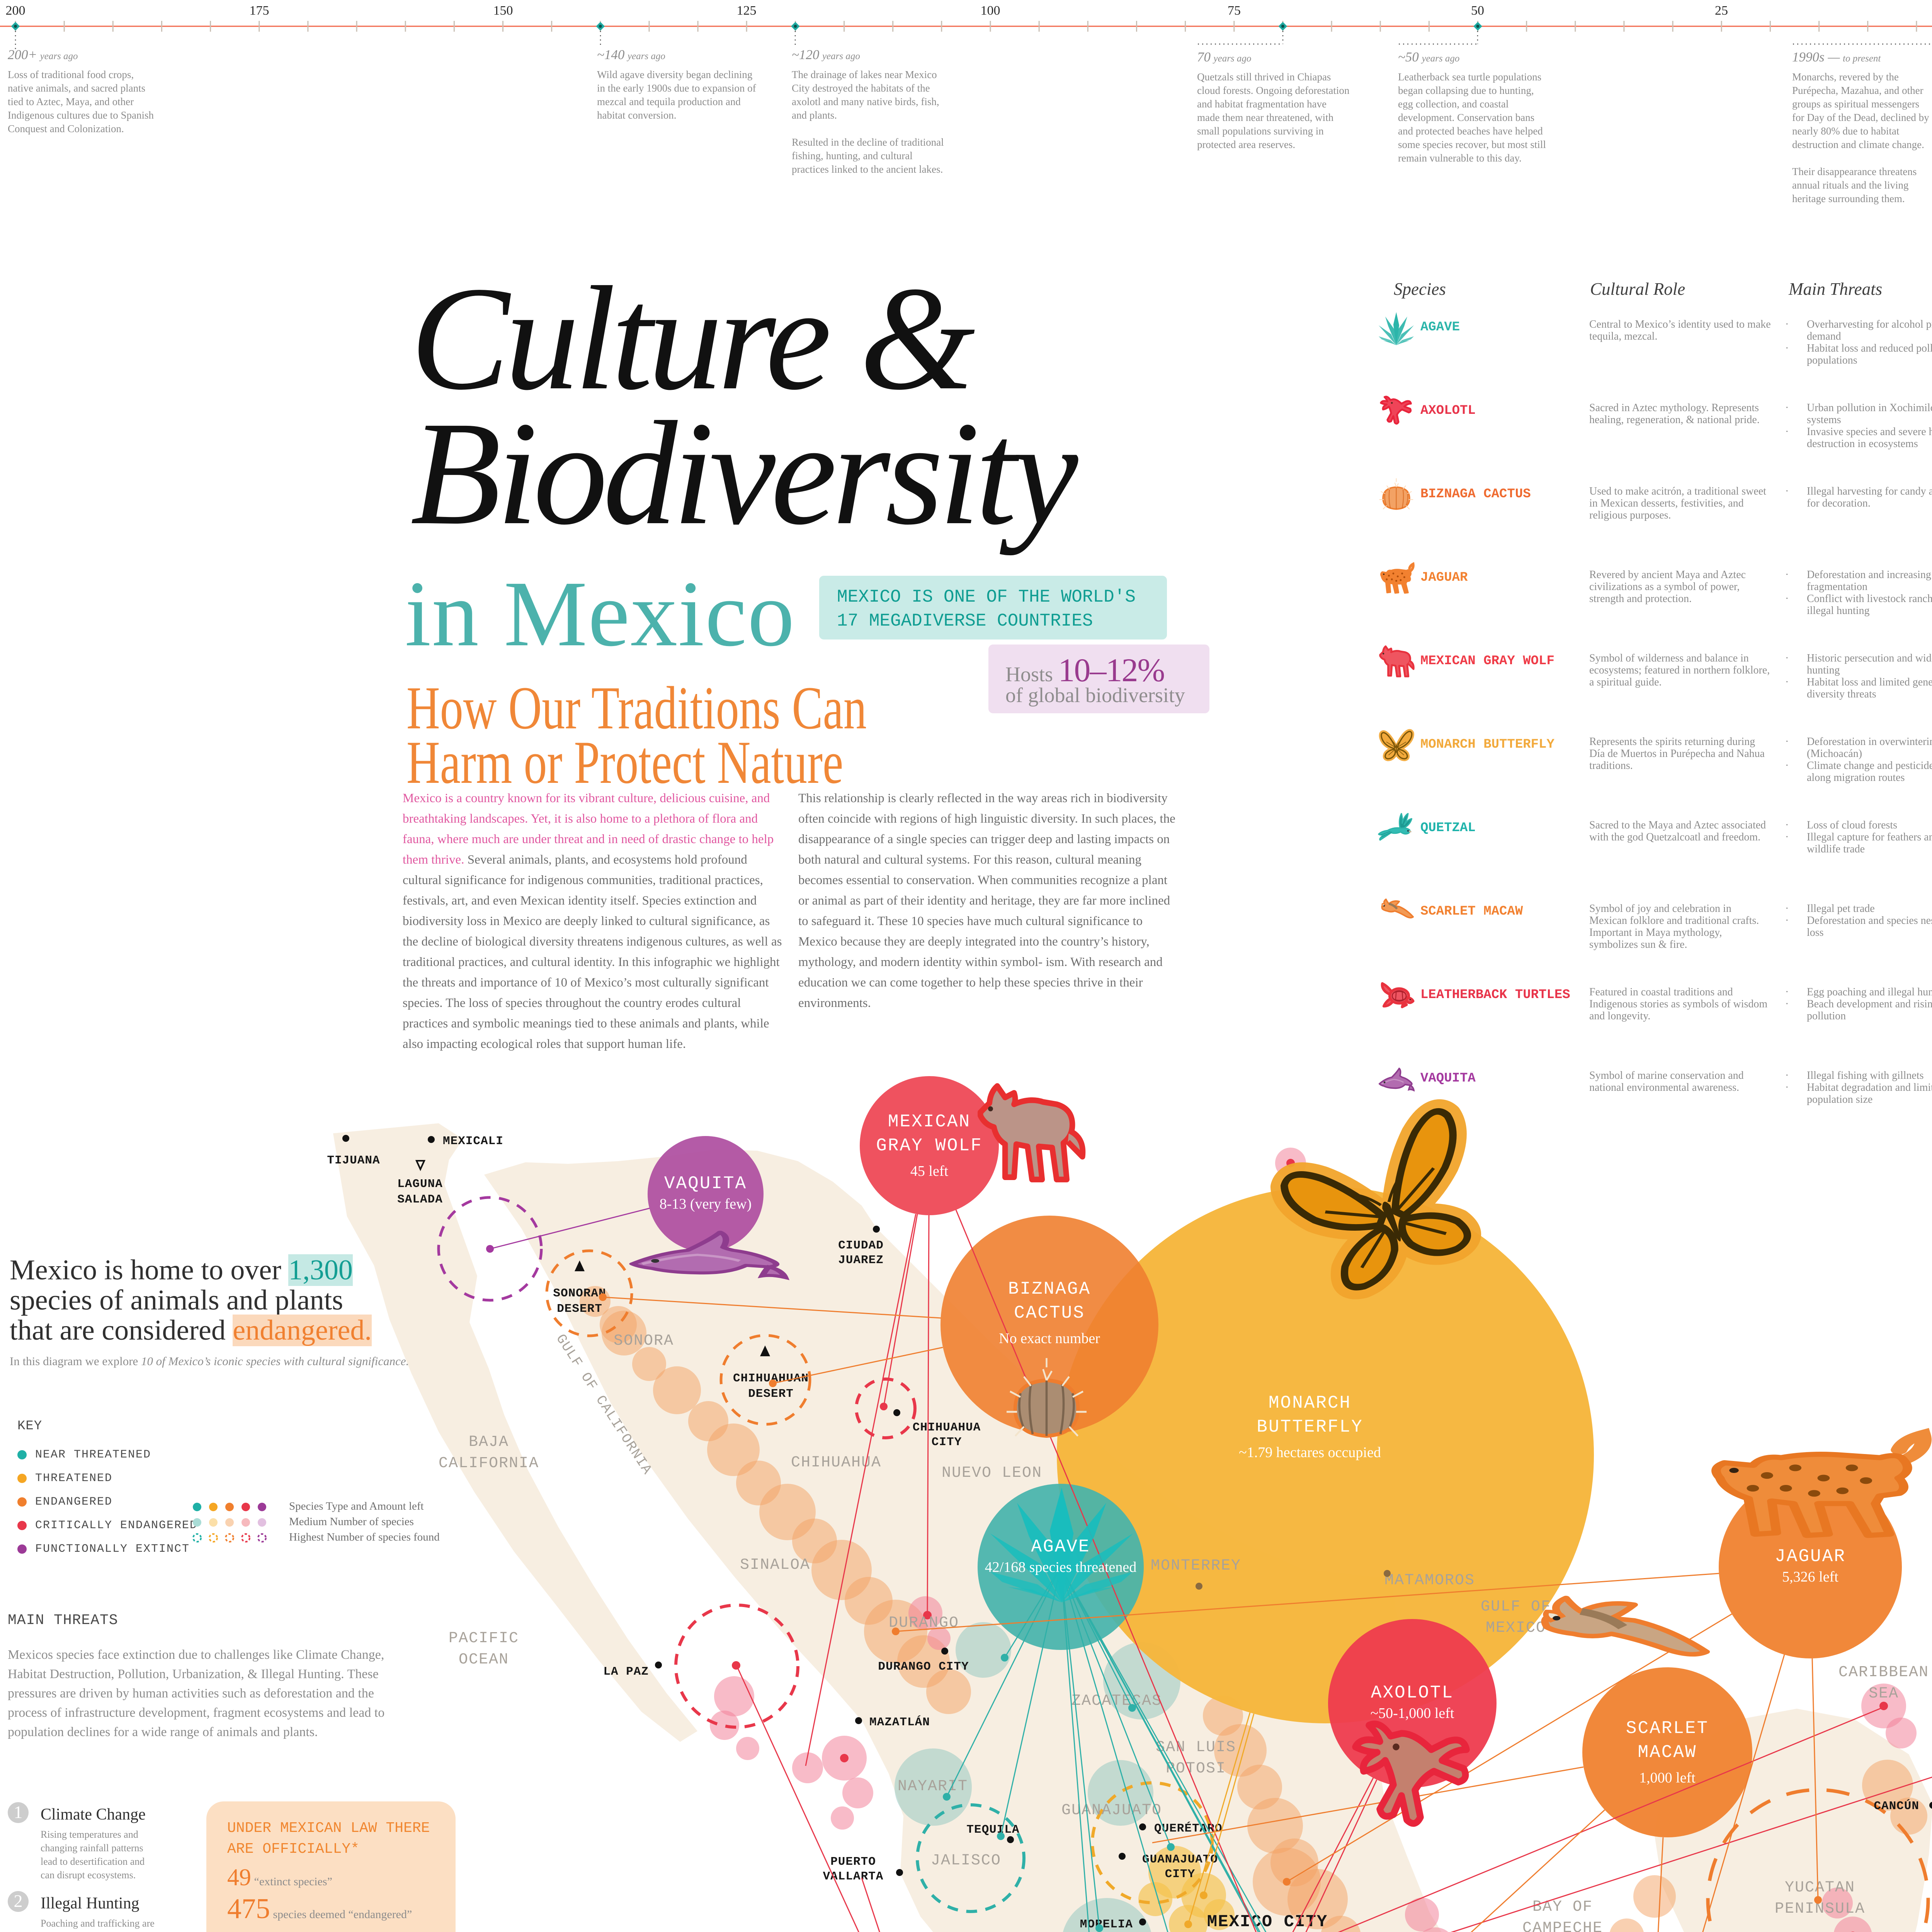 This screenshot has height=1932, width=1932. What do you see at coordinates (1477, 10) in the screenshot?
I see `svg-text: 50` at bounding box center [1477, 10].